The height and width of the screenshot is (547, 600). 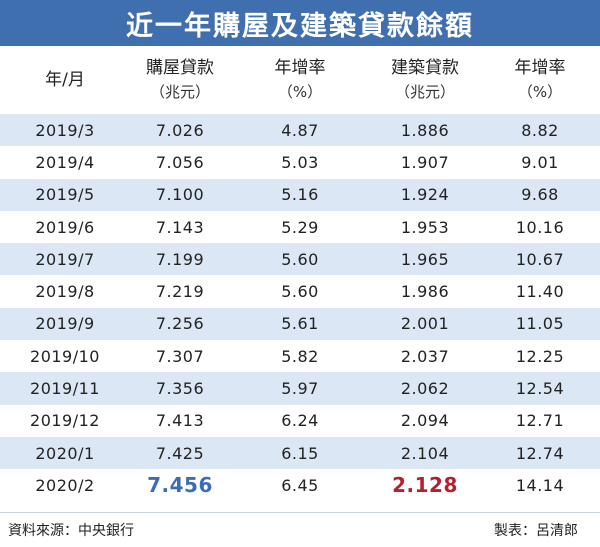 What do you see at coordinates (180, 292) in the screenshot?
I see `cell-home-loan: 7.219` at bounding box center [180, 292].